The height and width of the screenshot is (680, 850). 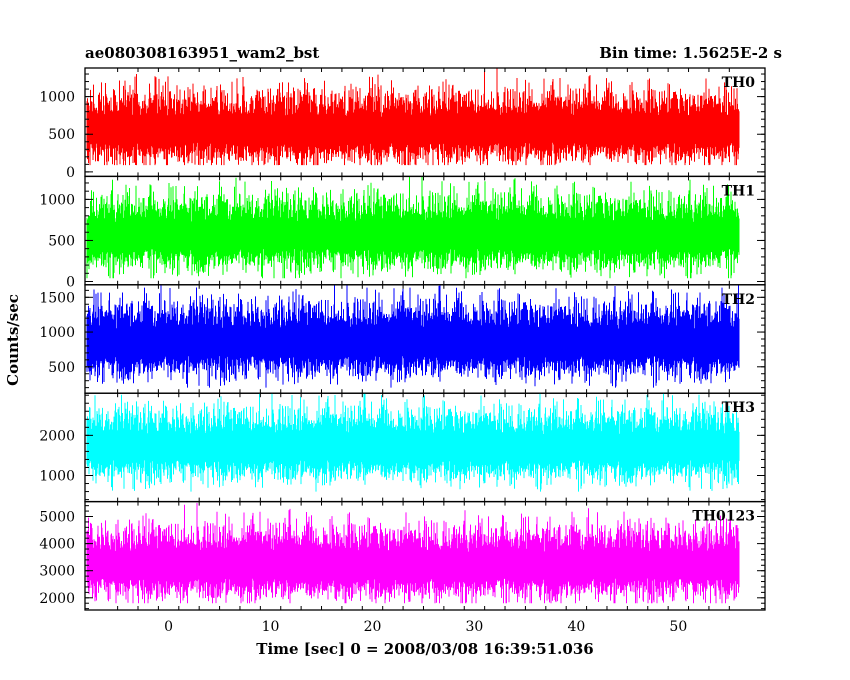 I want to click on series-th3, so click(x=413, y=442).